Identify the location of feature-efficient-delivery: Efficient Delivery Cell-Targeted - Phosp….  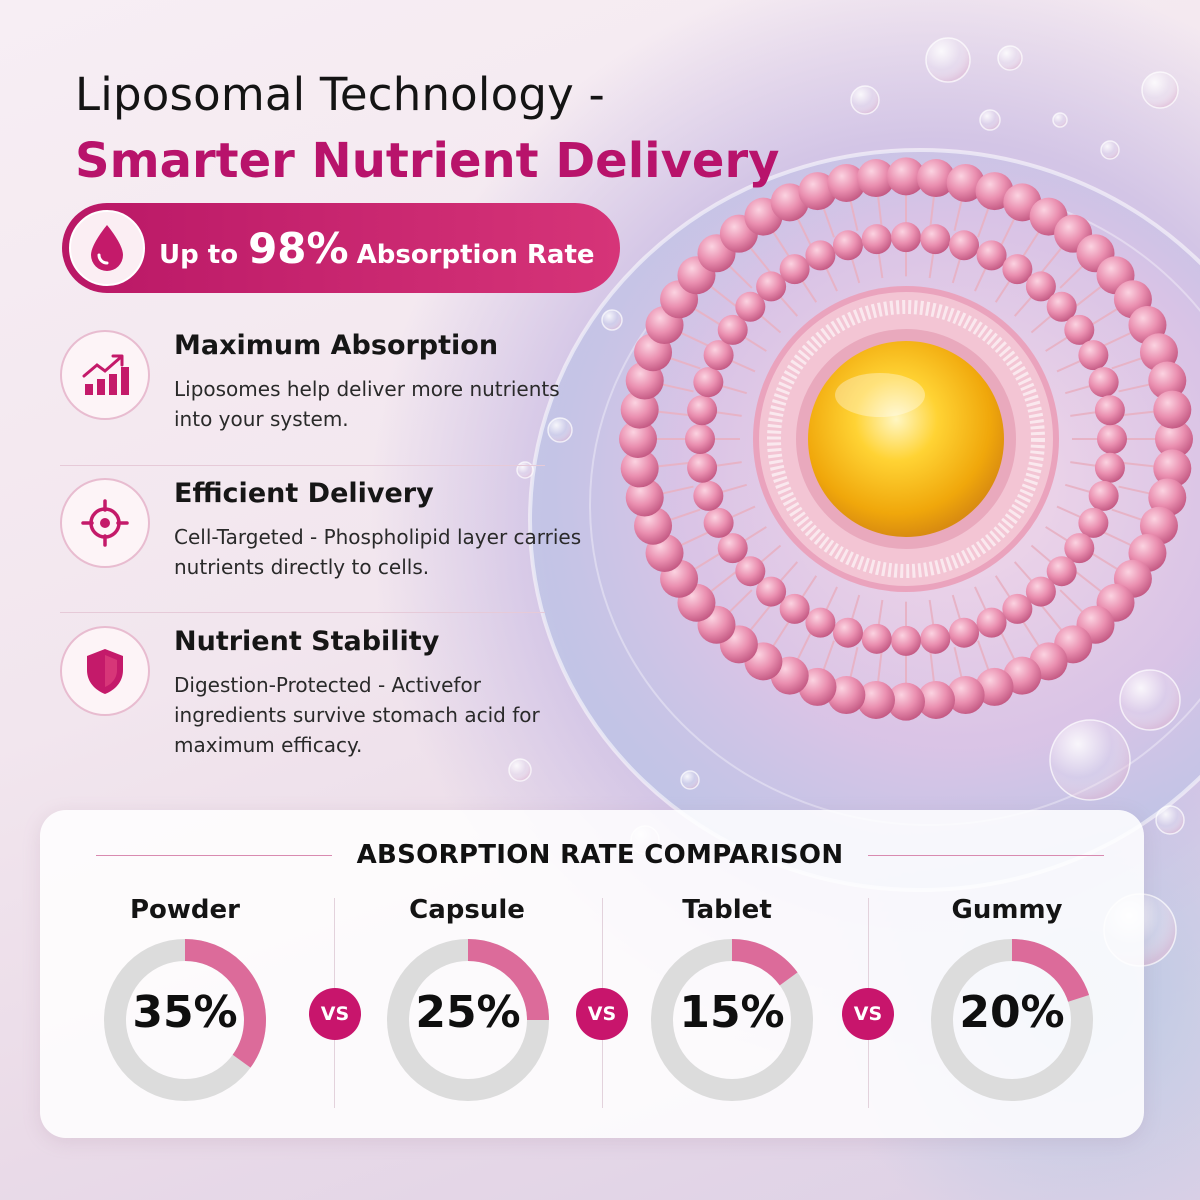
(320, 543).